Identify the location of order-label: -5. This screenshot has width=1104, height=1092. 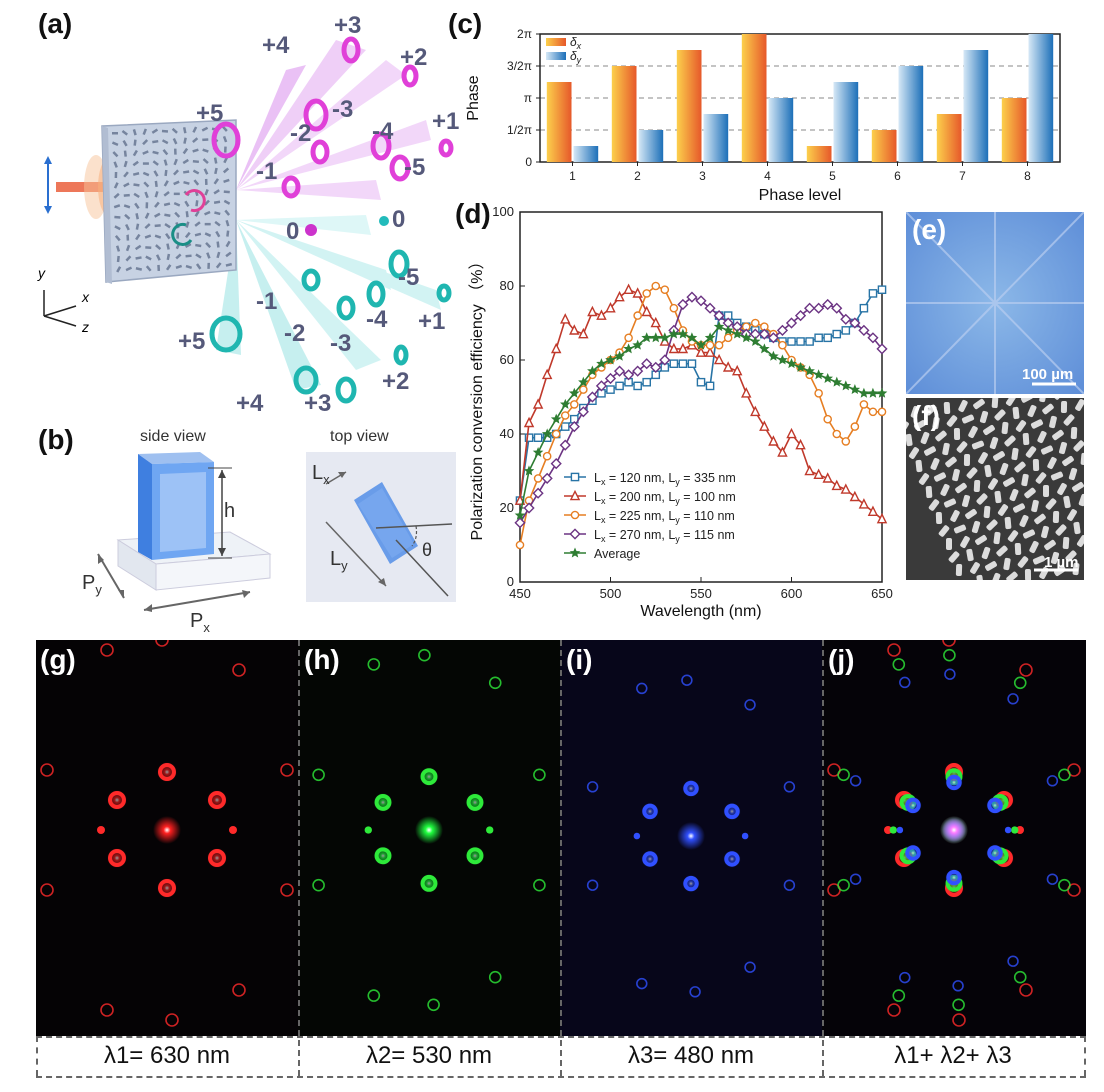
(415, 167).